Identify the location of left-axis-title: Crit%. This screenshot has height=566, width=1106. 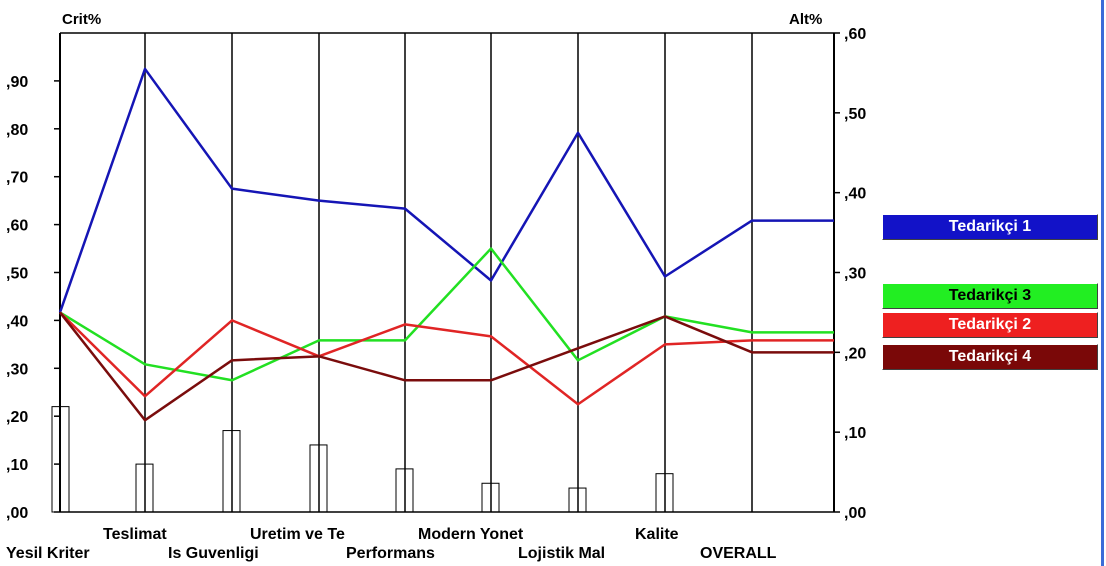
(81, 19).